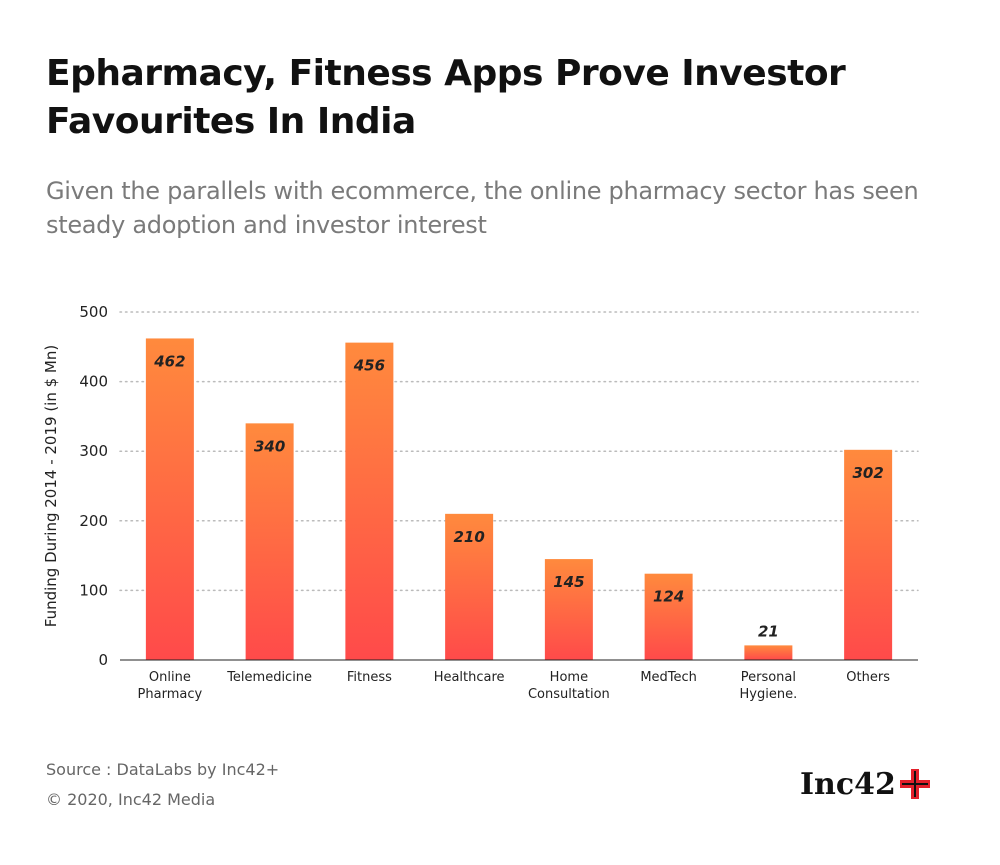  I want to click on data-label: 145, so click(568, 582).